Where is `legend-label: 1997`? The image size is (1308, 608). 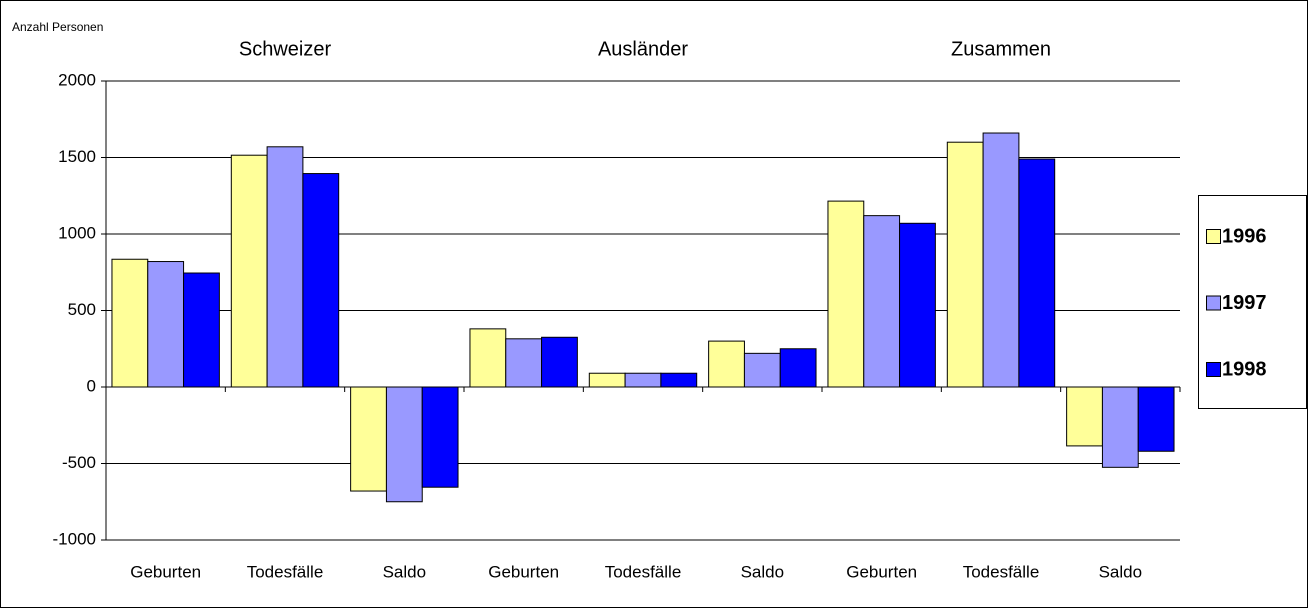
legend-label: 1997 is located at coordinates (1244, 303).